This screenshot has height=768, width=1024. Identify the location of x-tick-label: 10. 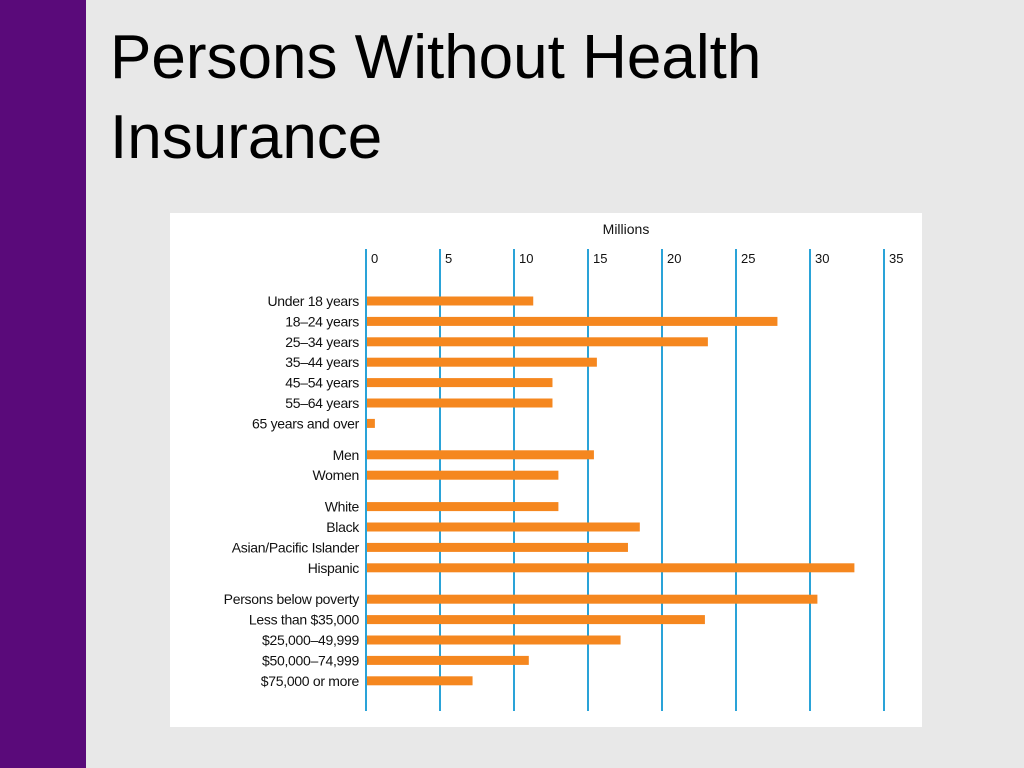
(526, 258).